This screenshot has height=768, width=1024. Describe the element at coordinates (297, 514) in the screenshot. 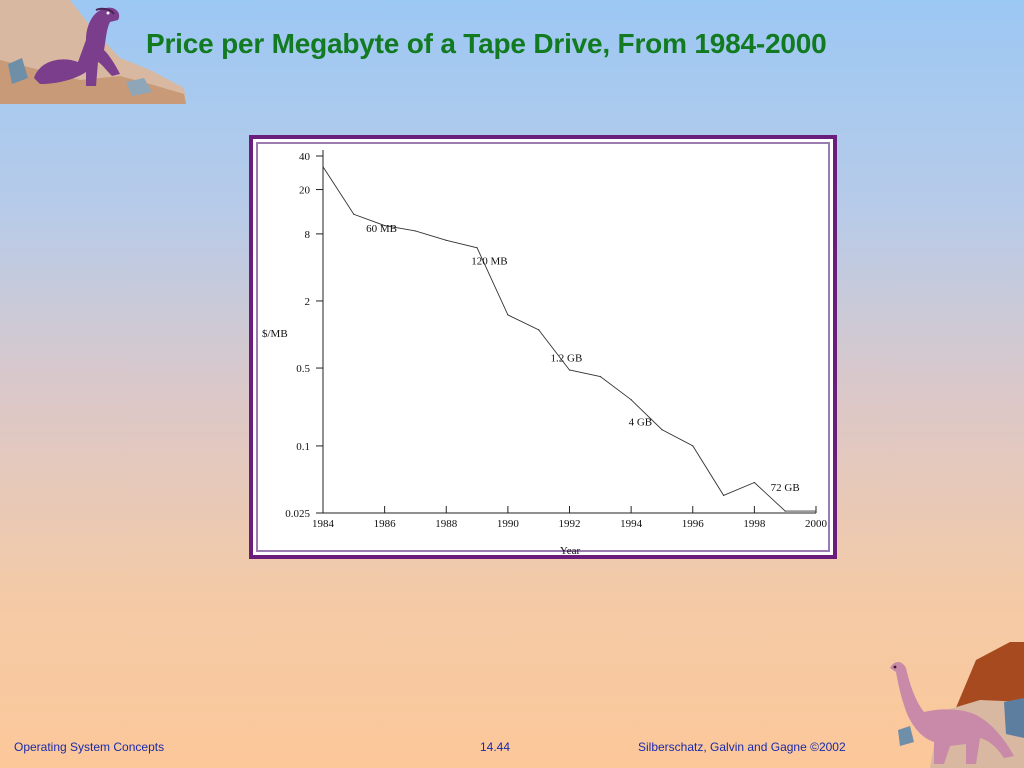

I see `y-tick-label: 0.025` at that location.